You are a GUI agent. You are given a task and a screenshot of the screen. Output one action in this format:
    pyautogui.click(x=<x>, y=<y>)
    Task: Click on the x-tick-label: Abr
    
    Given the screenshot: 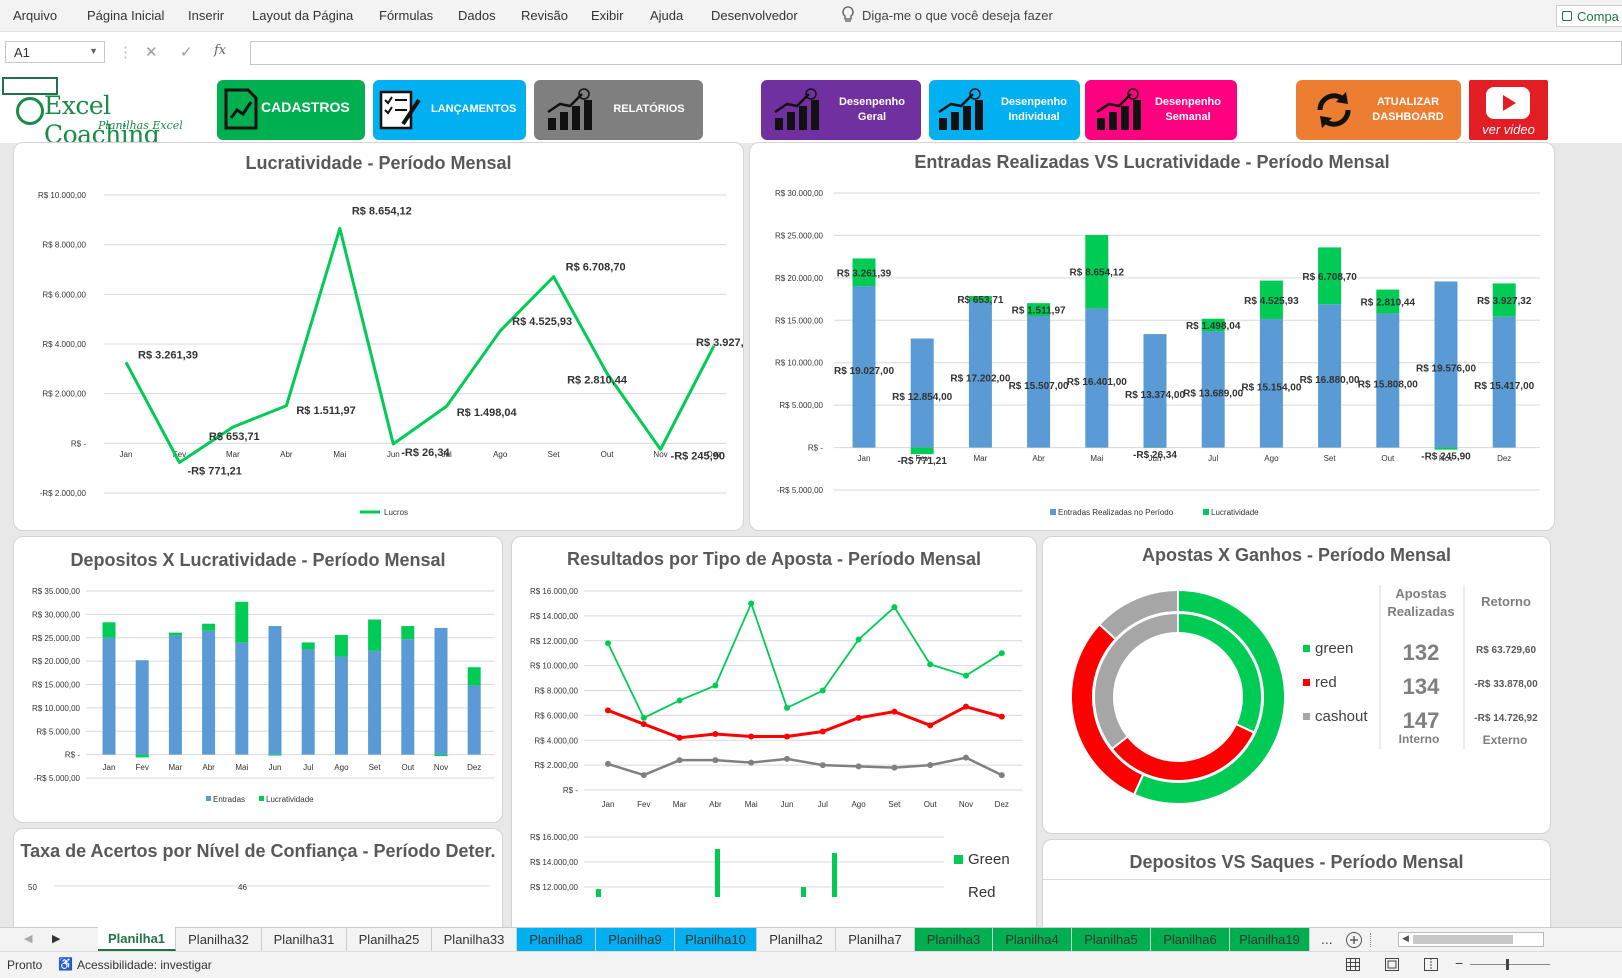 What is the action you would take?
    pyautogui.click(x=286, y=454)
    